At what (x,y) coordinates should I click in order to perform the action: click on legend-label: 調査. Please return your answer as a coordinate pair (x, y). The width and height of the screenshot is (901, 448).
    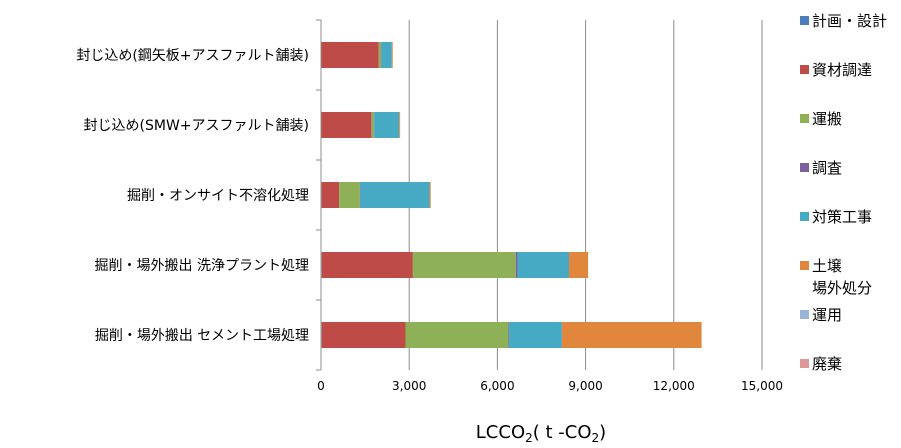
    Looking at the image, I should click on (827, 168).